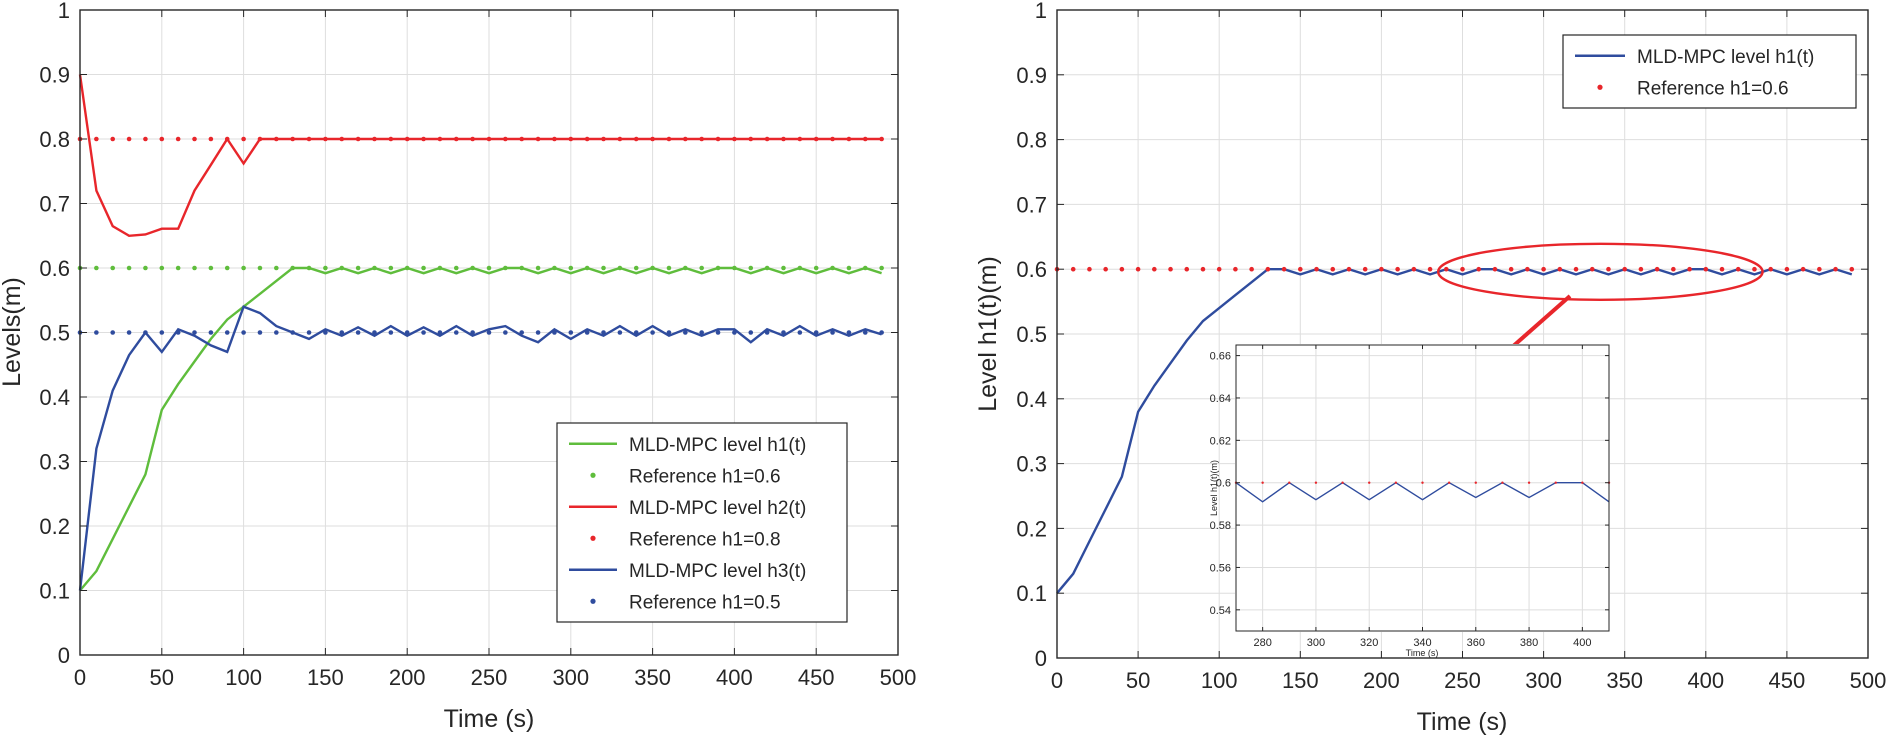  I want to click on left-x-axis-label: Time (s), so click(489, 719).